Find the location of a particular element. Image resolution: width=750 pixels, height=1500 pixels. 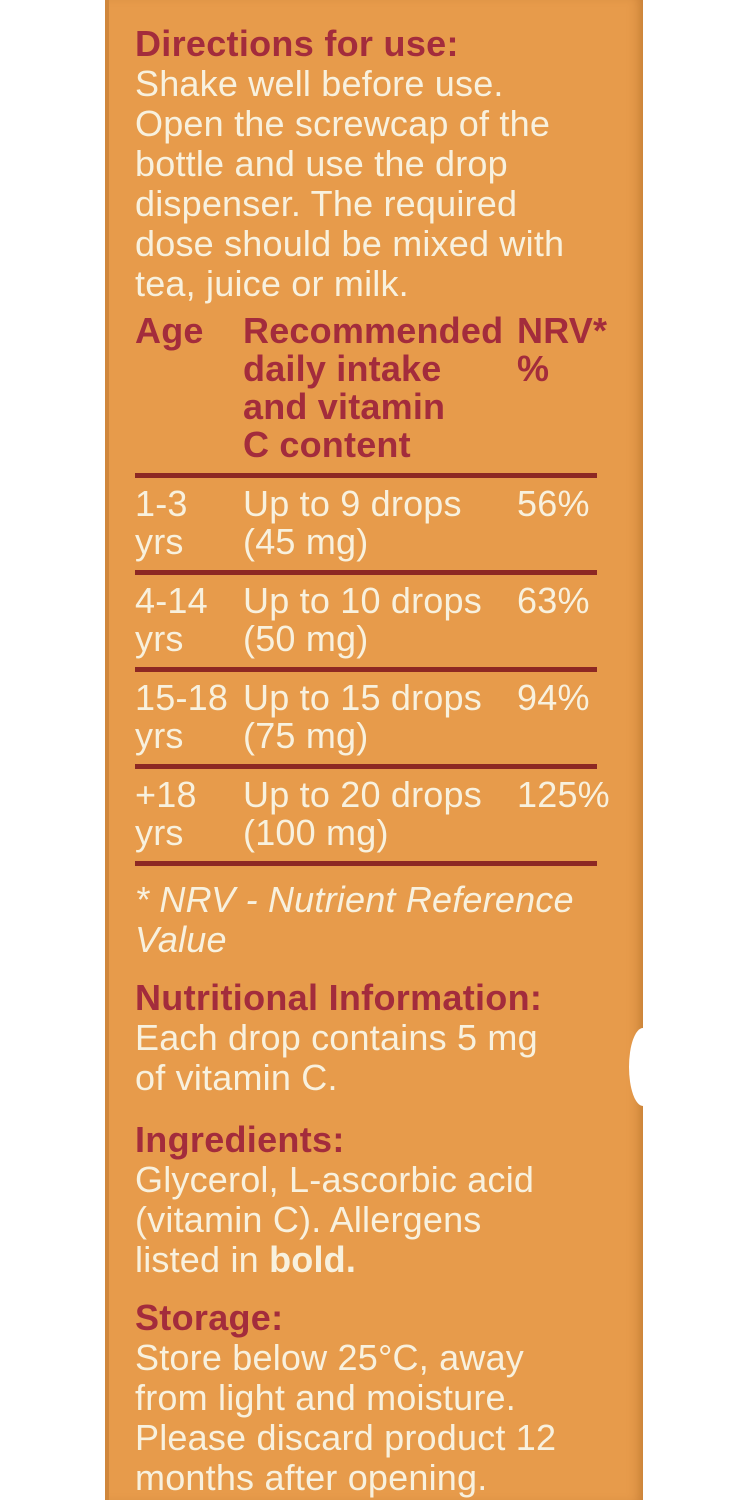

nrv-footnote: * NRV - Nutrient Reference Value is located at coordinates (354, 919).